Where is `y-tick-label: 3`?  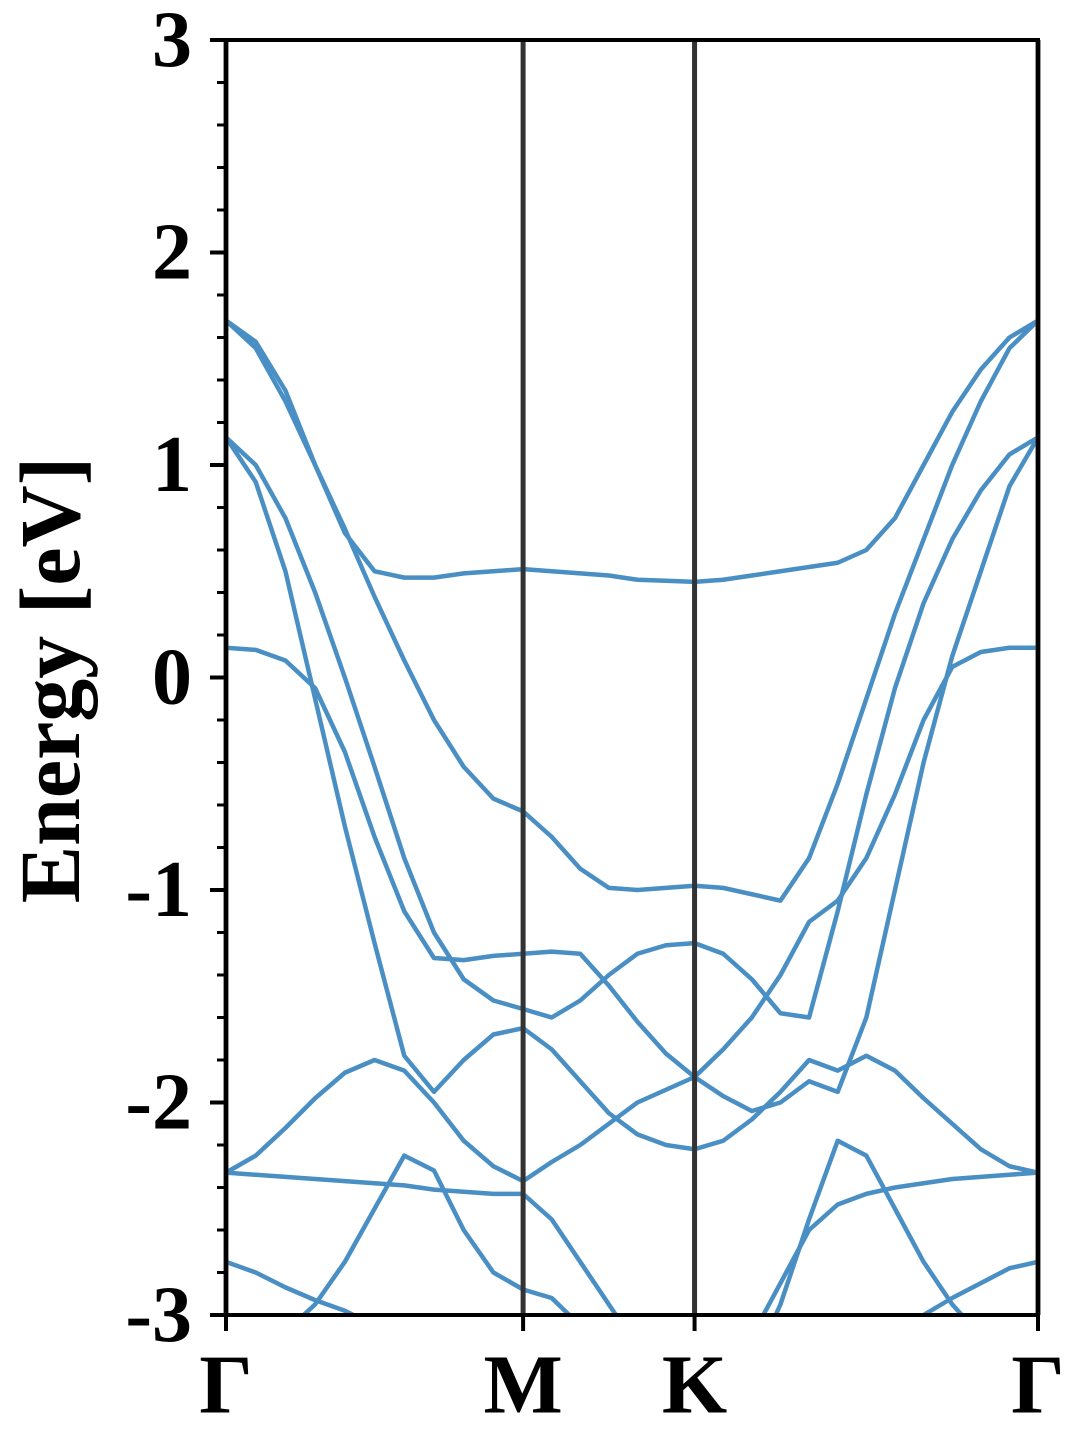 y-tick-label: 3 is located at coordinates (172, 42).